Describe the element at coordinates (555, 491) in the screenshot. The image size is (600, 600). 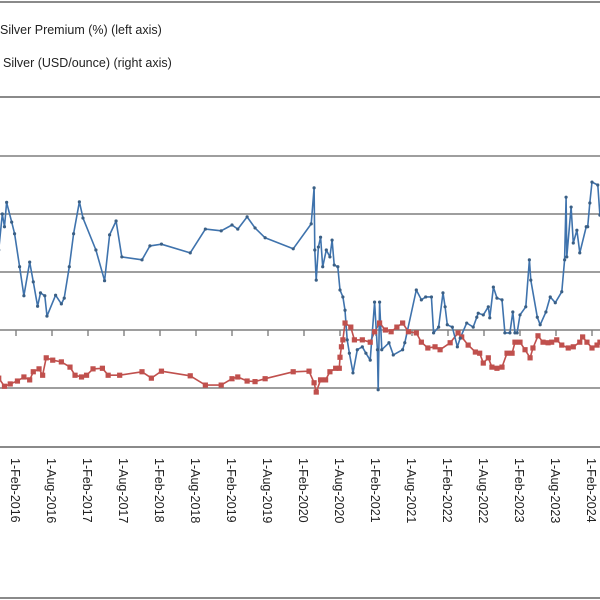
I see `x-tick-label: 1-Aug-2023` at that location.